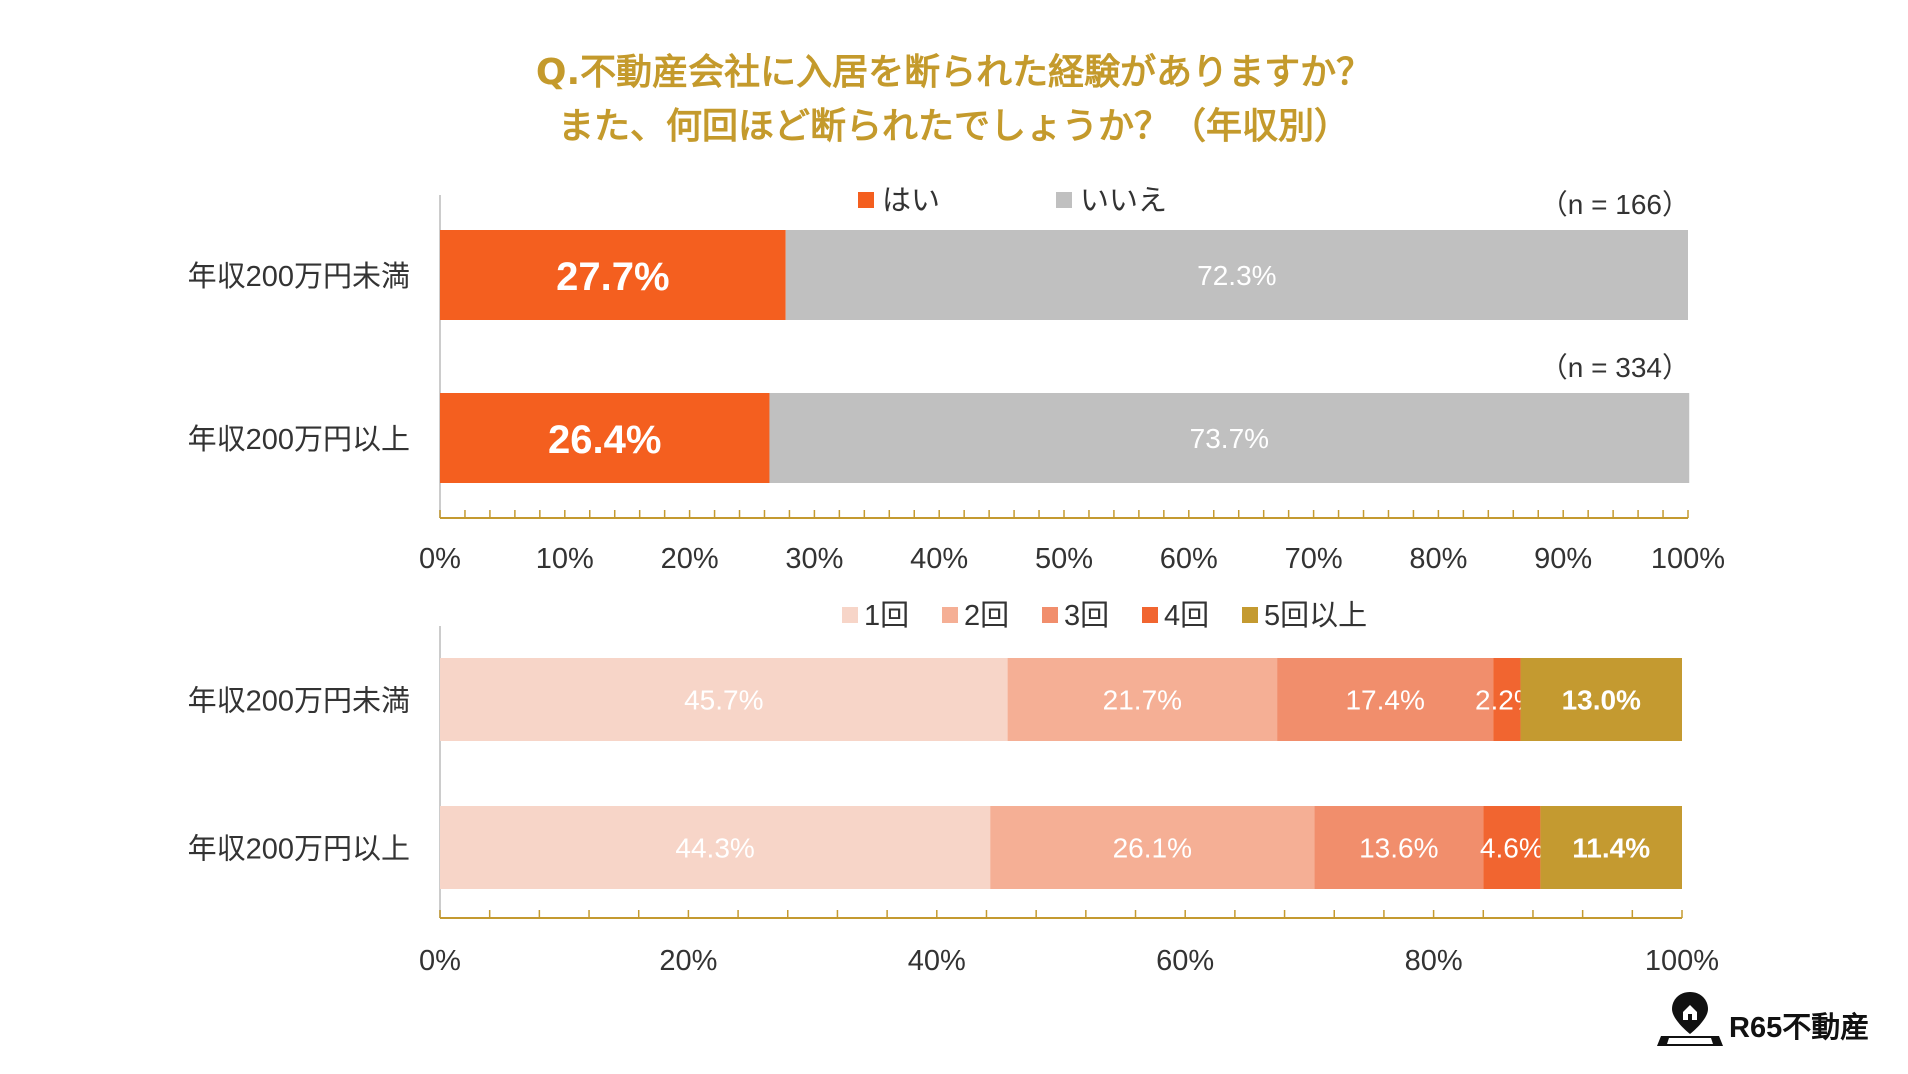 The width and height of the screenshot is (1908, 1074). I want to click on brand-logo: R65不動産, so click(1775, 1020).